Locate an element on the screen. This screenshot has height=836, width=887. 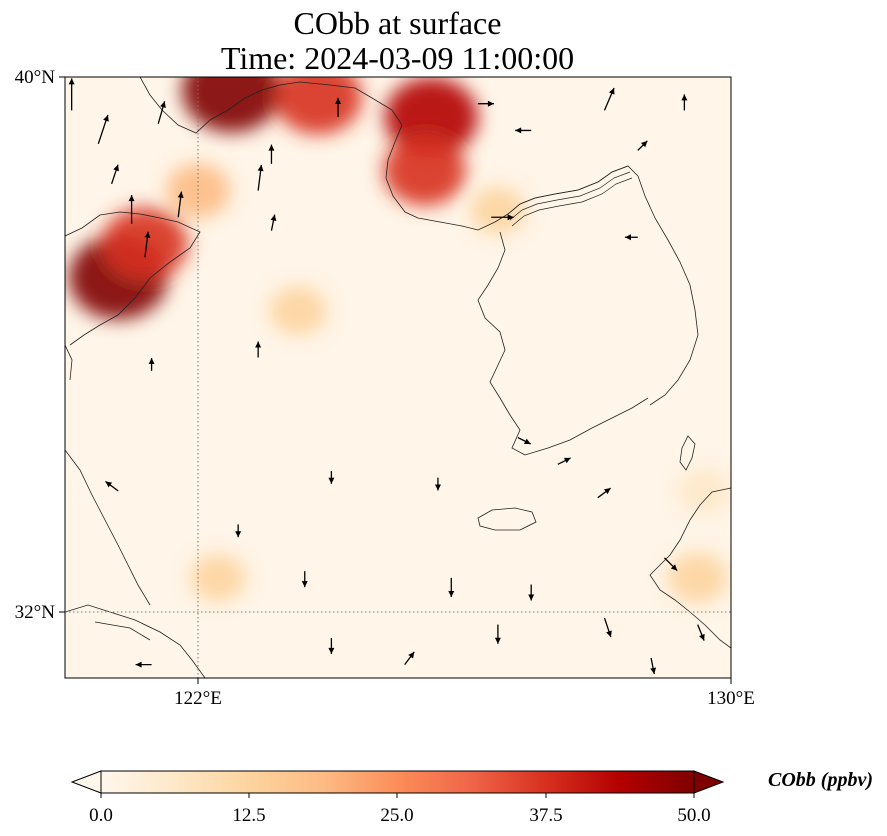
colorbar-extend-min is located at coordinates (86, 782).